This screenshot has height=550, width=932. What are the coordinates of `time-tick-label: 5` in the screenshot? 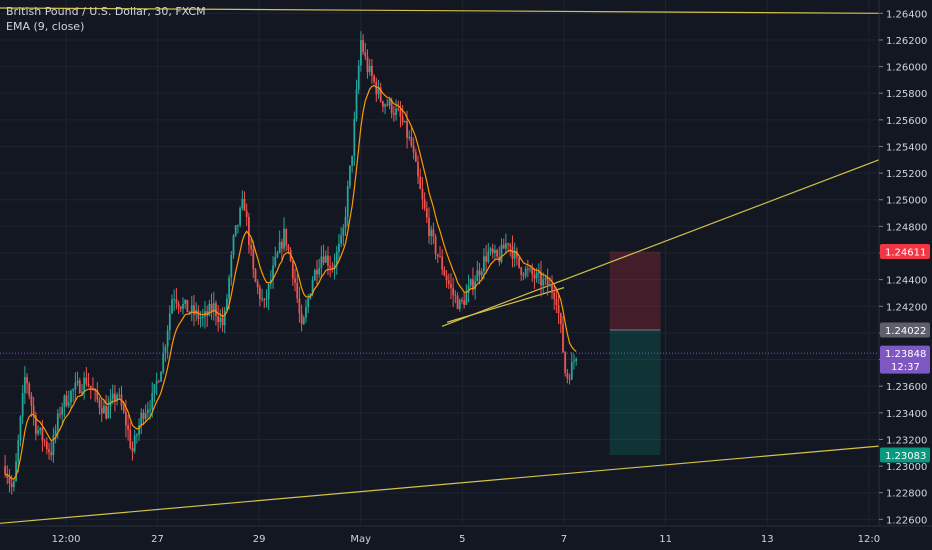 It's located at (462, 539).